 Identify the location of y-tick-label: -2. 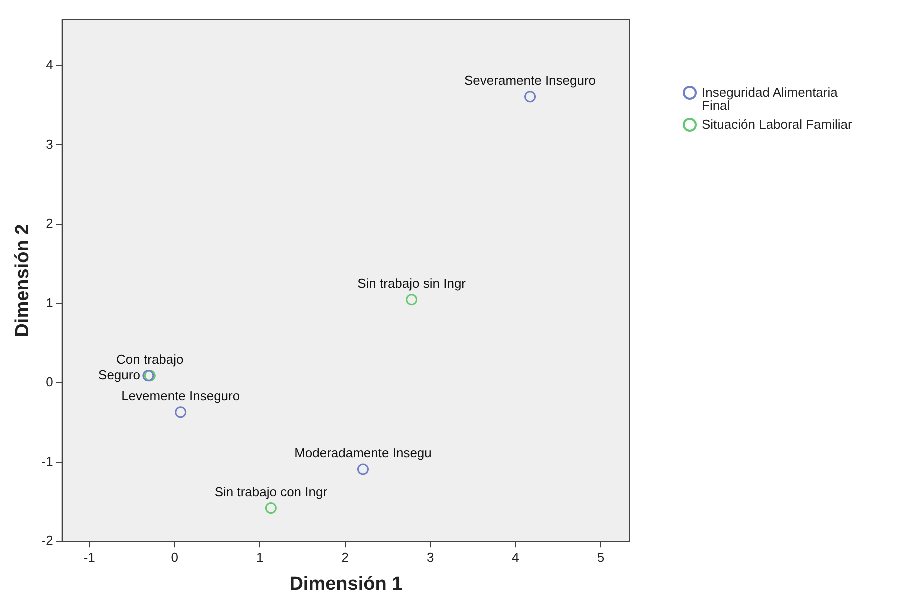
(48, 540).